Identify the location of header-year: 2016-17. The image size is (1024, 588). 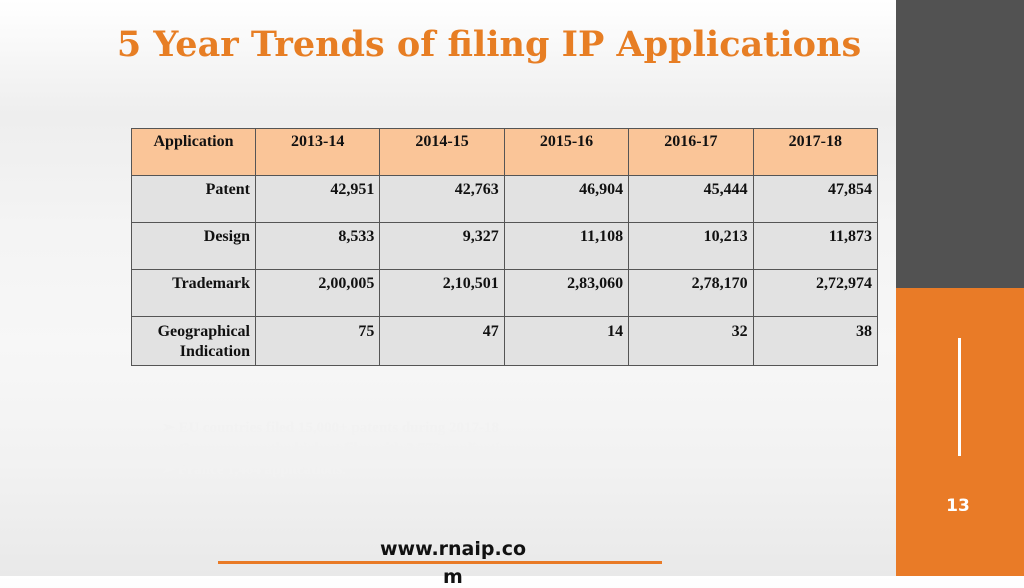
(691, 152).